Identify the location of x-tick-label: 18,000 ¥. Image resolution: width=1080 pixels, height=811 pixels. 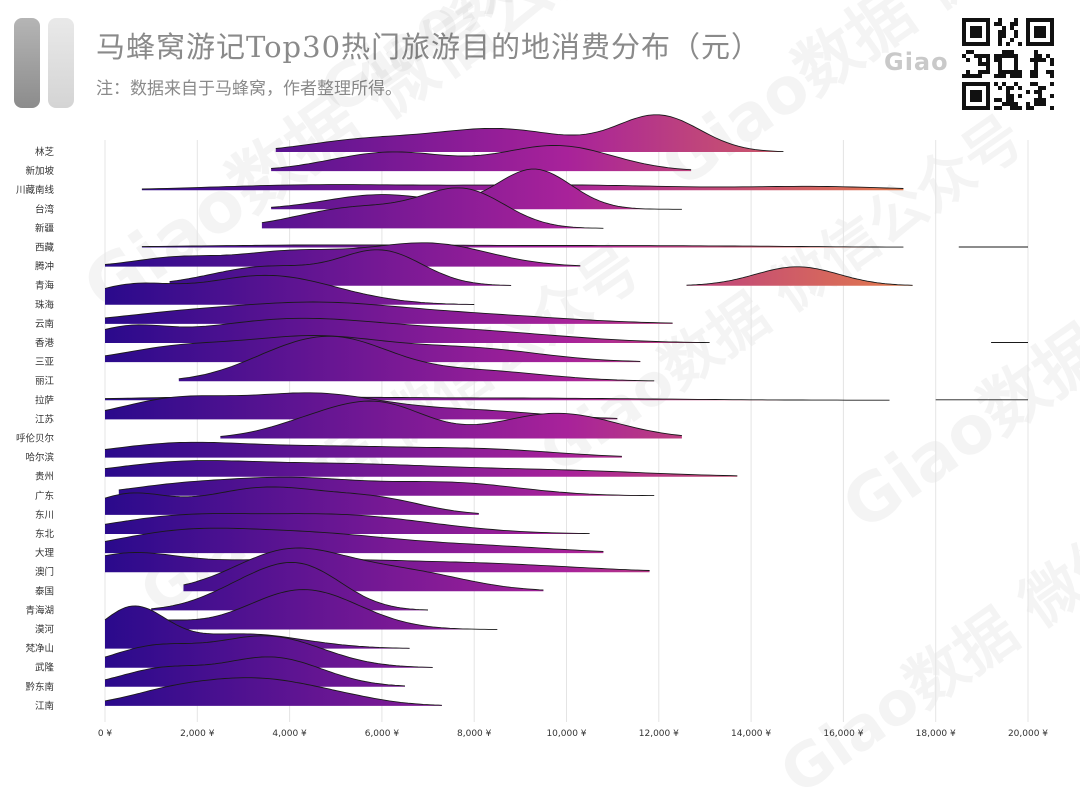
(936, 734).